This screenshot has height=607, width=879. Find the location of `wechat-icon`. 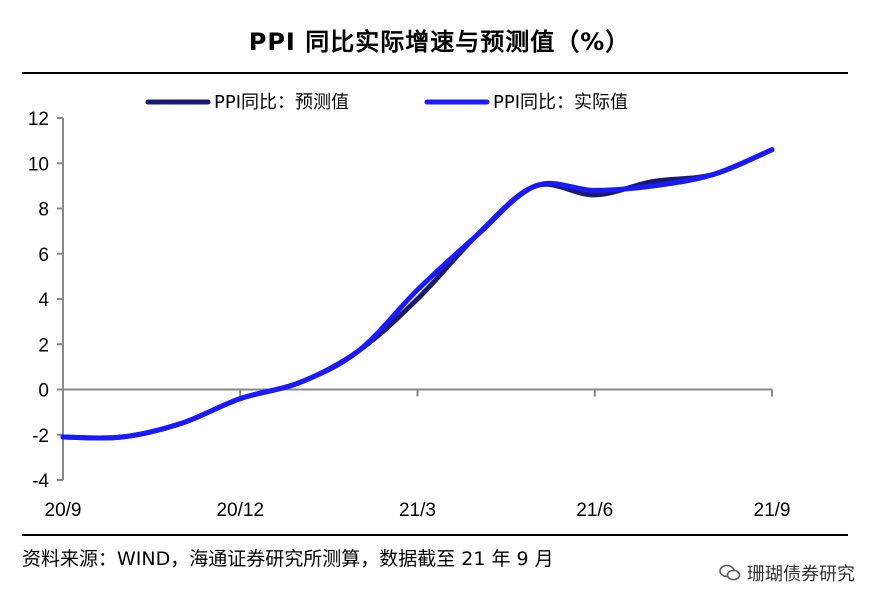

wechat-icon is located at coordinates (730, 572).